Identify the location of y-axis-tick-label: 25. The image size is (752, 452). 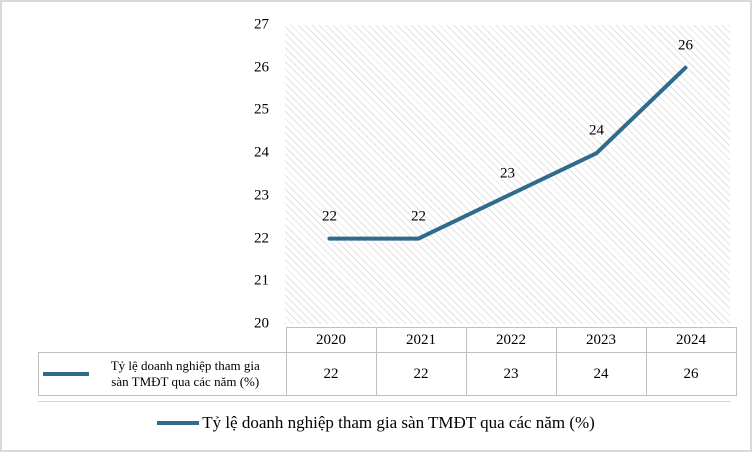
(261, 109).